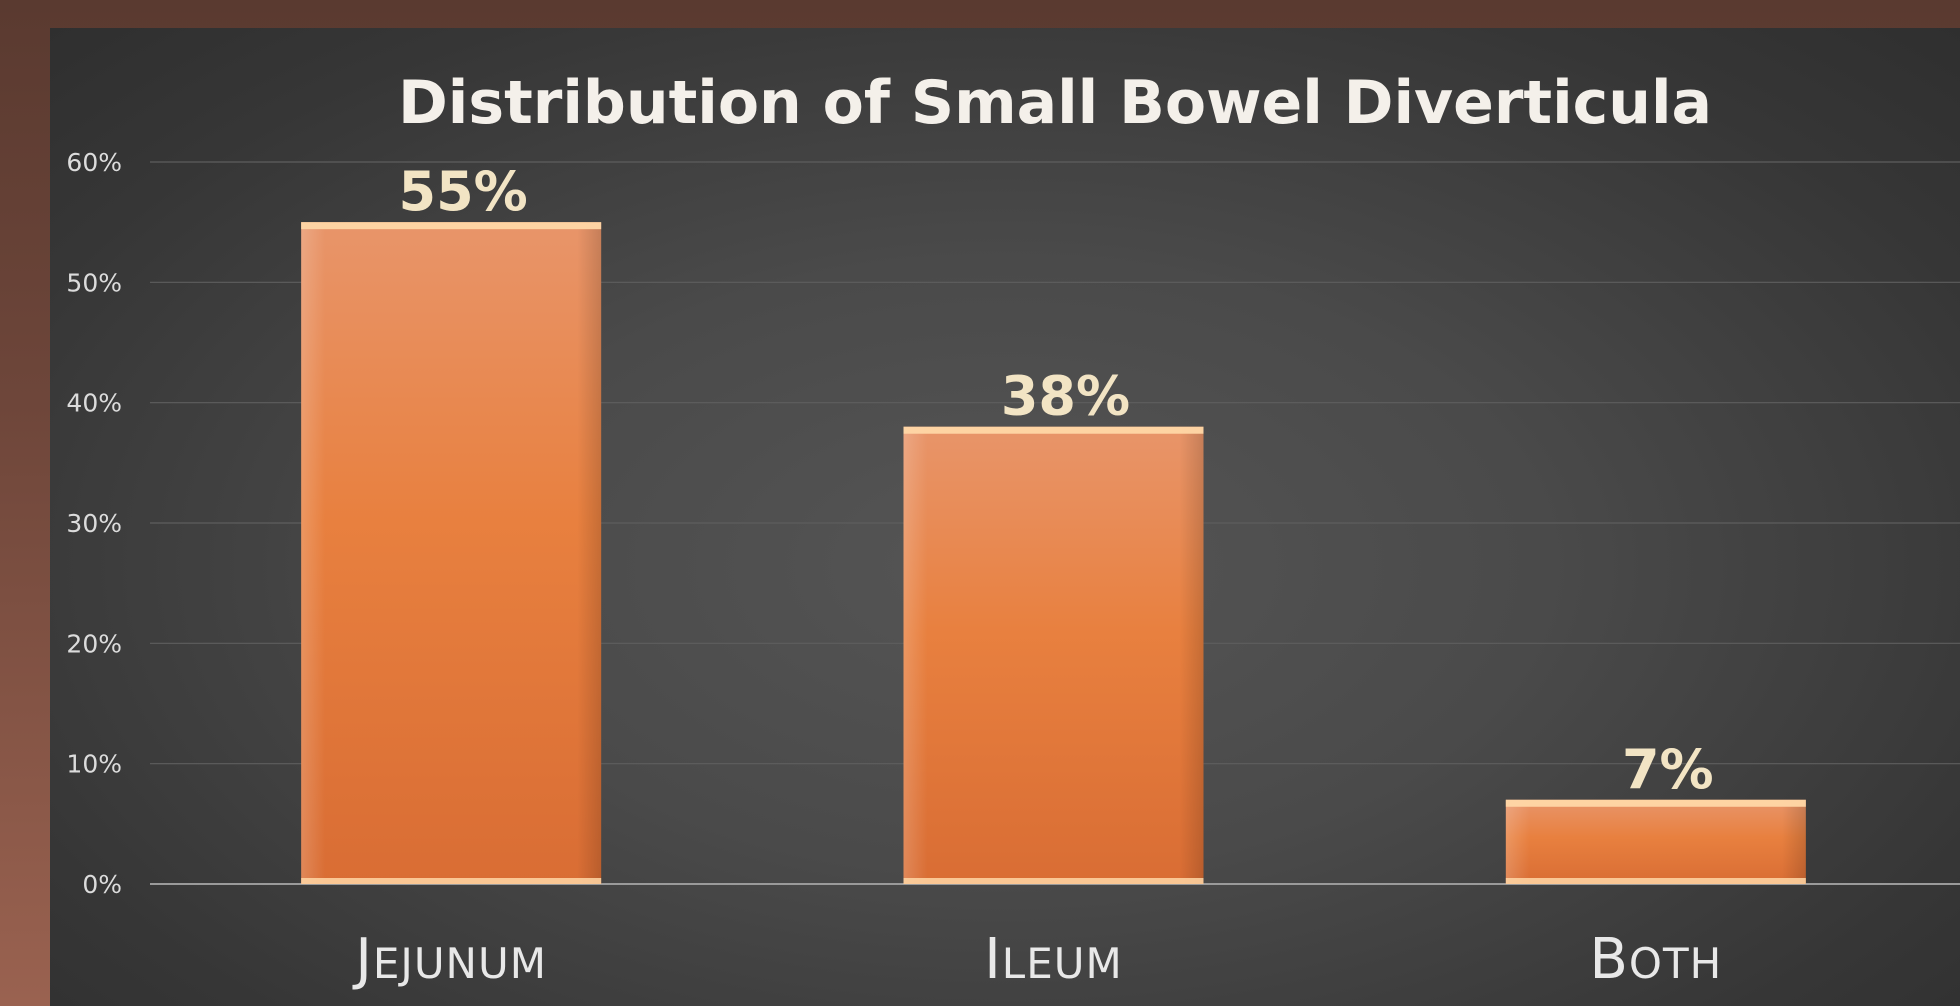  Describe the element at coordinates (463, 191) in the screenshot. I see `data-label: 55%` at that location.